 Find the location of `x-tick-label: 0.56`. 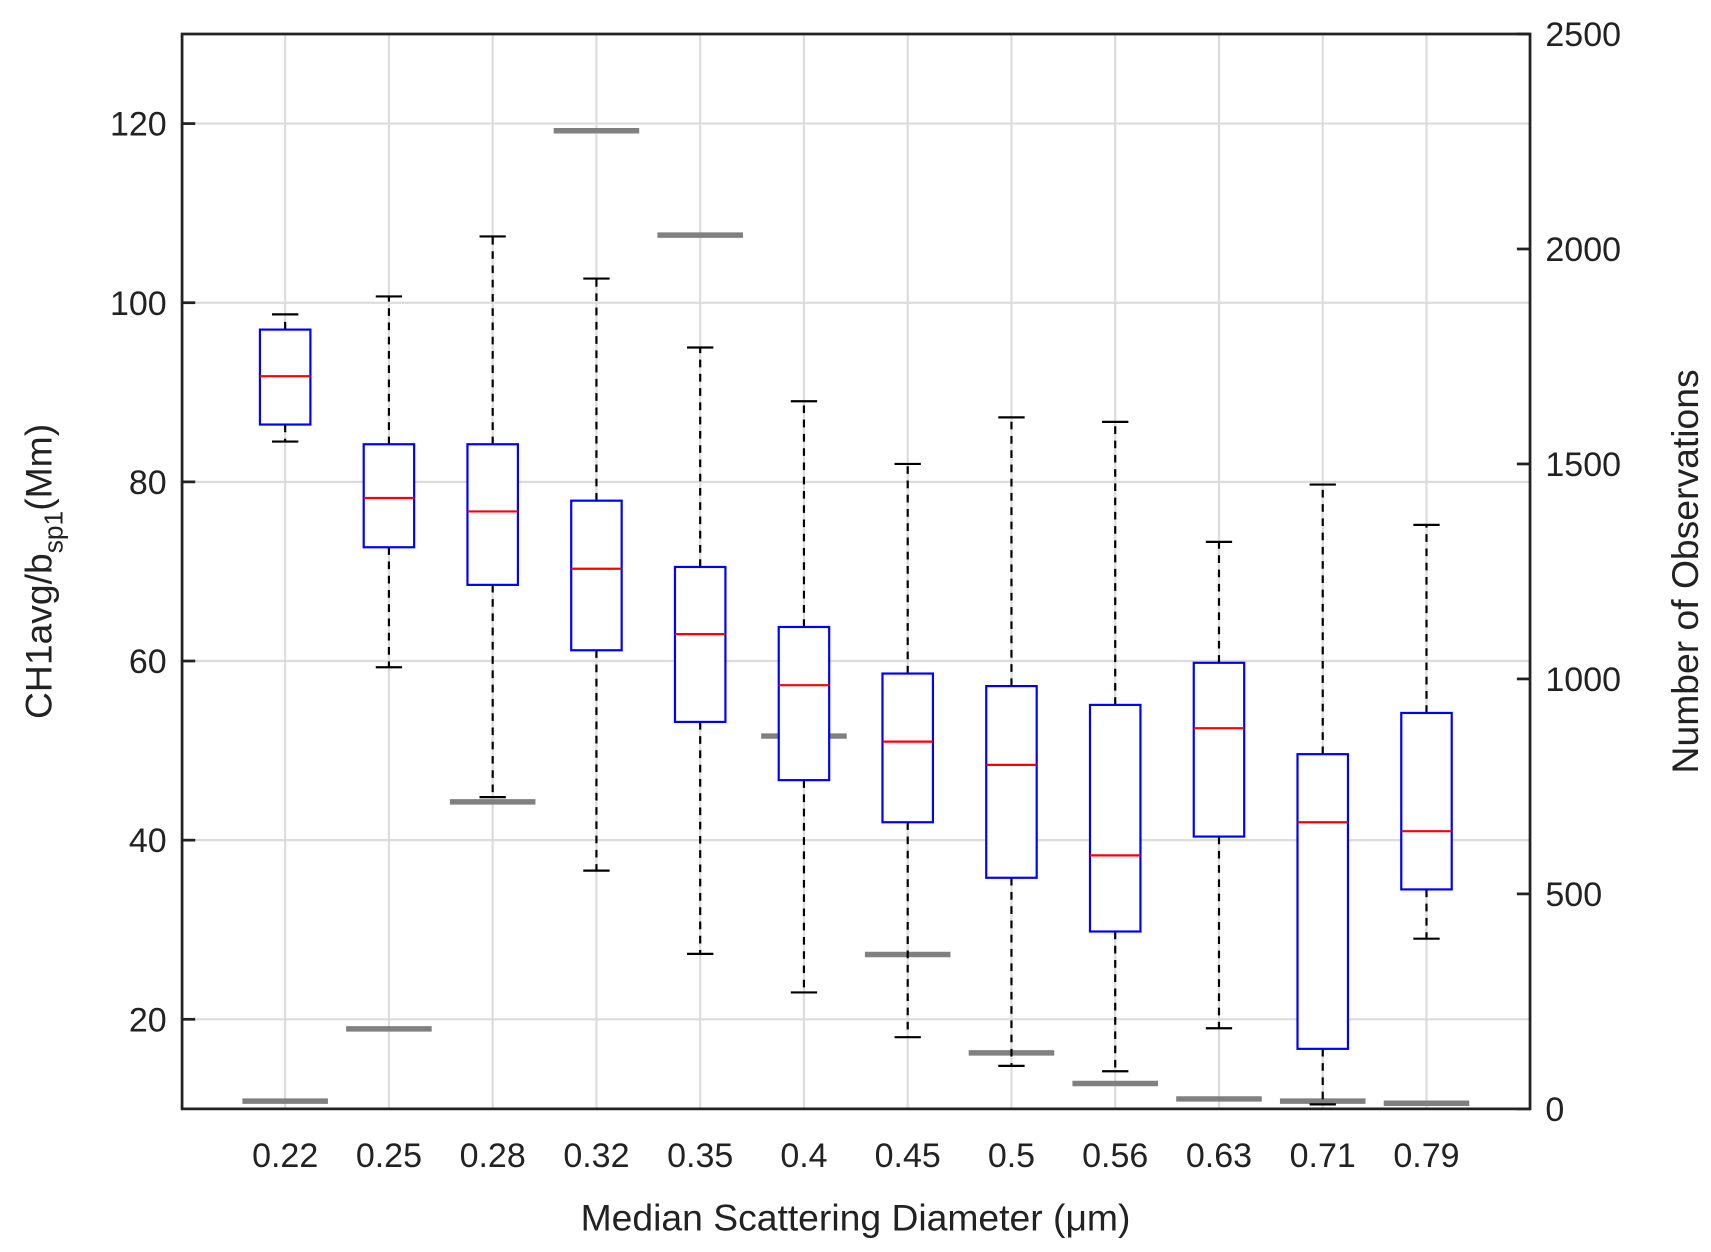

x-tick-label: 0.56 is located at coordinates (1115, 1156).